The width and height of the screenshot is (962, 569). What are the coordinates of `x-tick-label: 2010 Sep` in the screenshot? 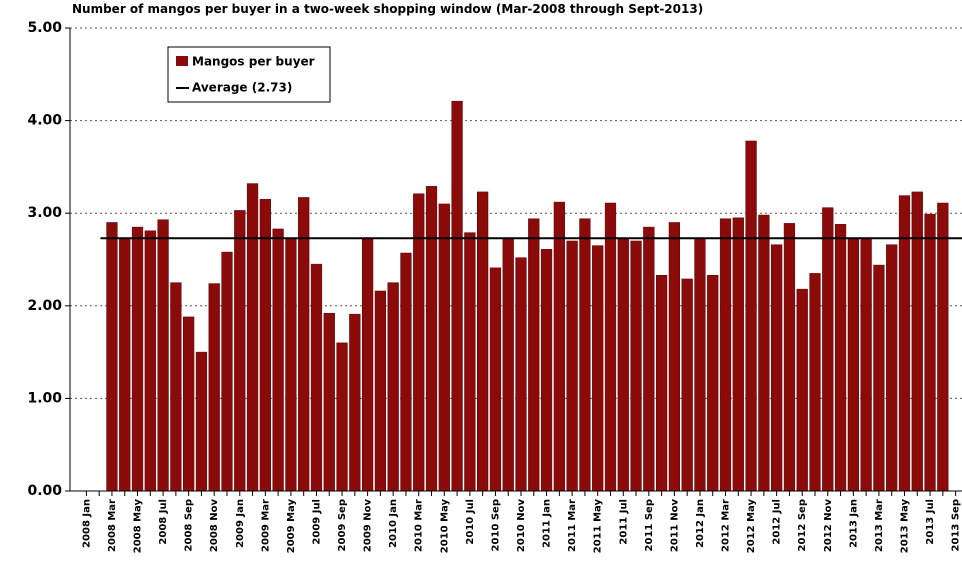 It's located at (495, 525).